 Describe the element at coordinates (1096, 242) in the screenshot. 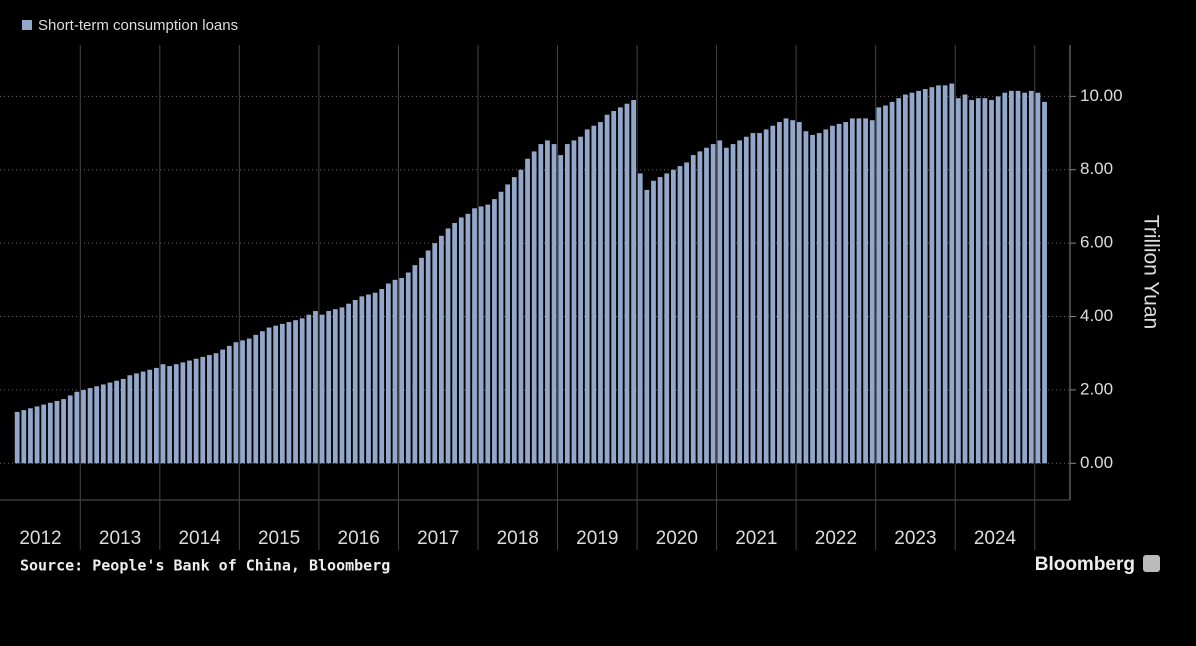

I see `y-tick-label: 6.00` at that location.